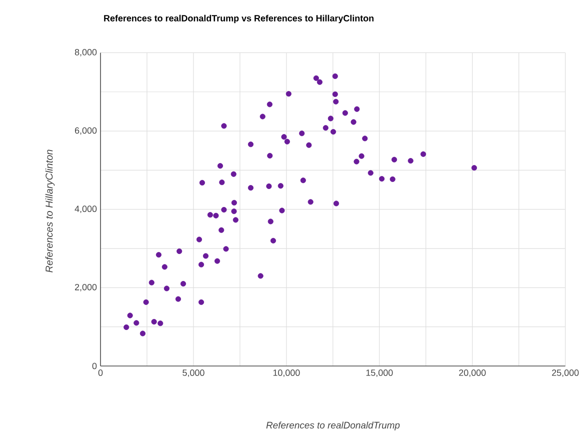 Image resolution: width=583 pixels, height=434 pixels. What do you see at coordinates (565, 374) in the screenshot?
I see `x-tick-label: 25,000` at bounding box center [565, 374].